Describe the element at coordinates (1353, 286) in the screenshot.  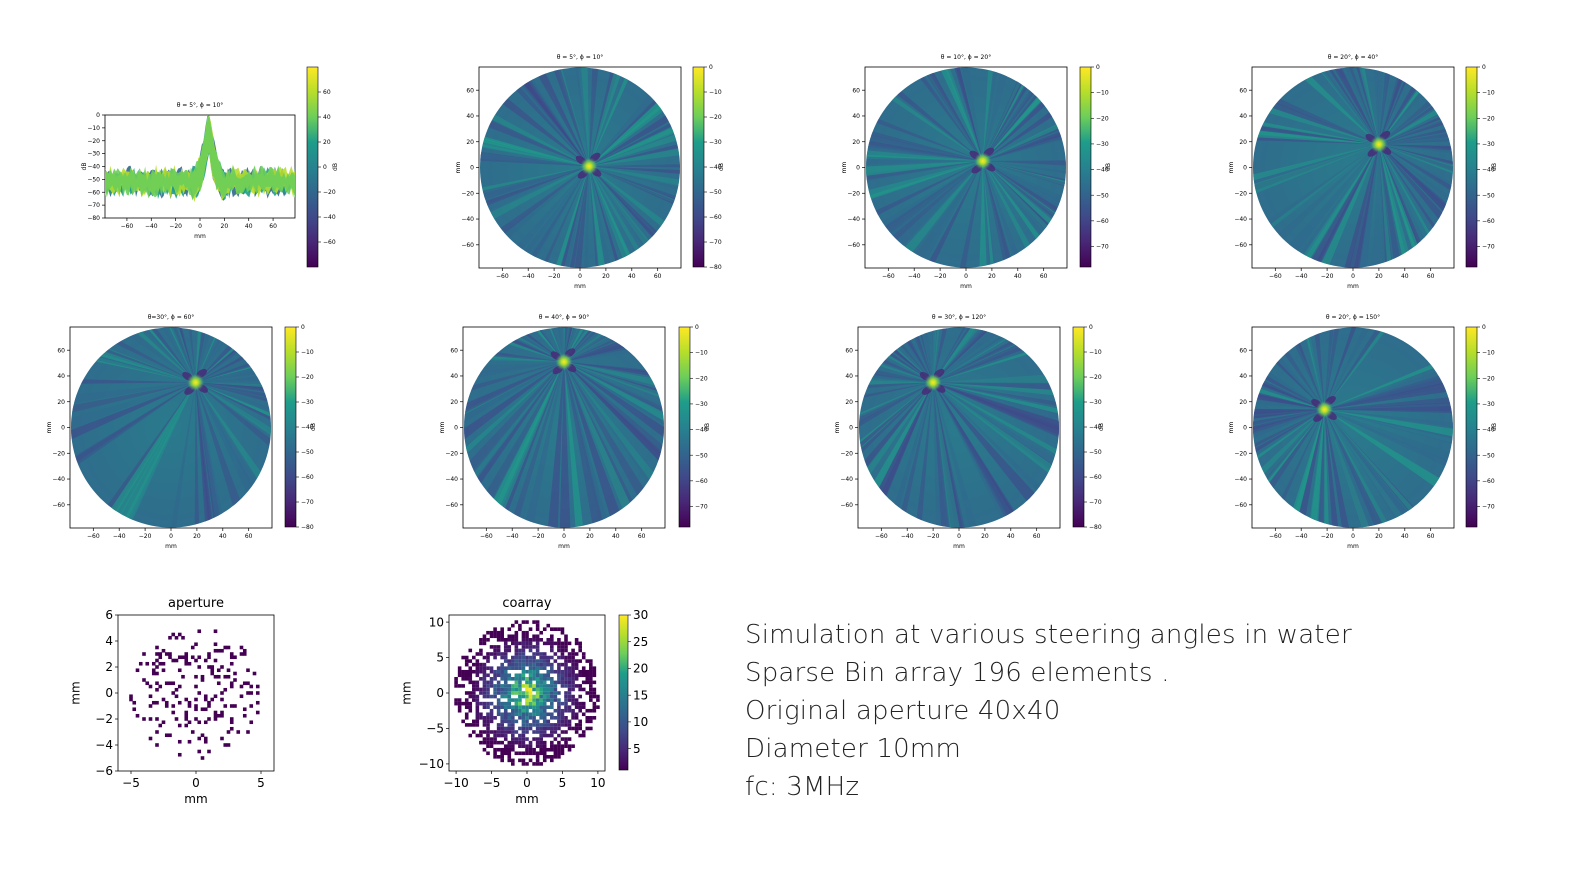
I see `x-axis-label: mm` at that location.